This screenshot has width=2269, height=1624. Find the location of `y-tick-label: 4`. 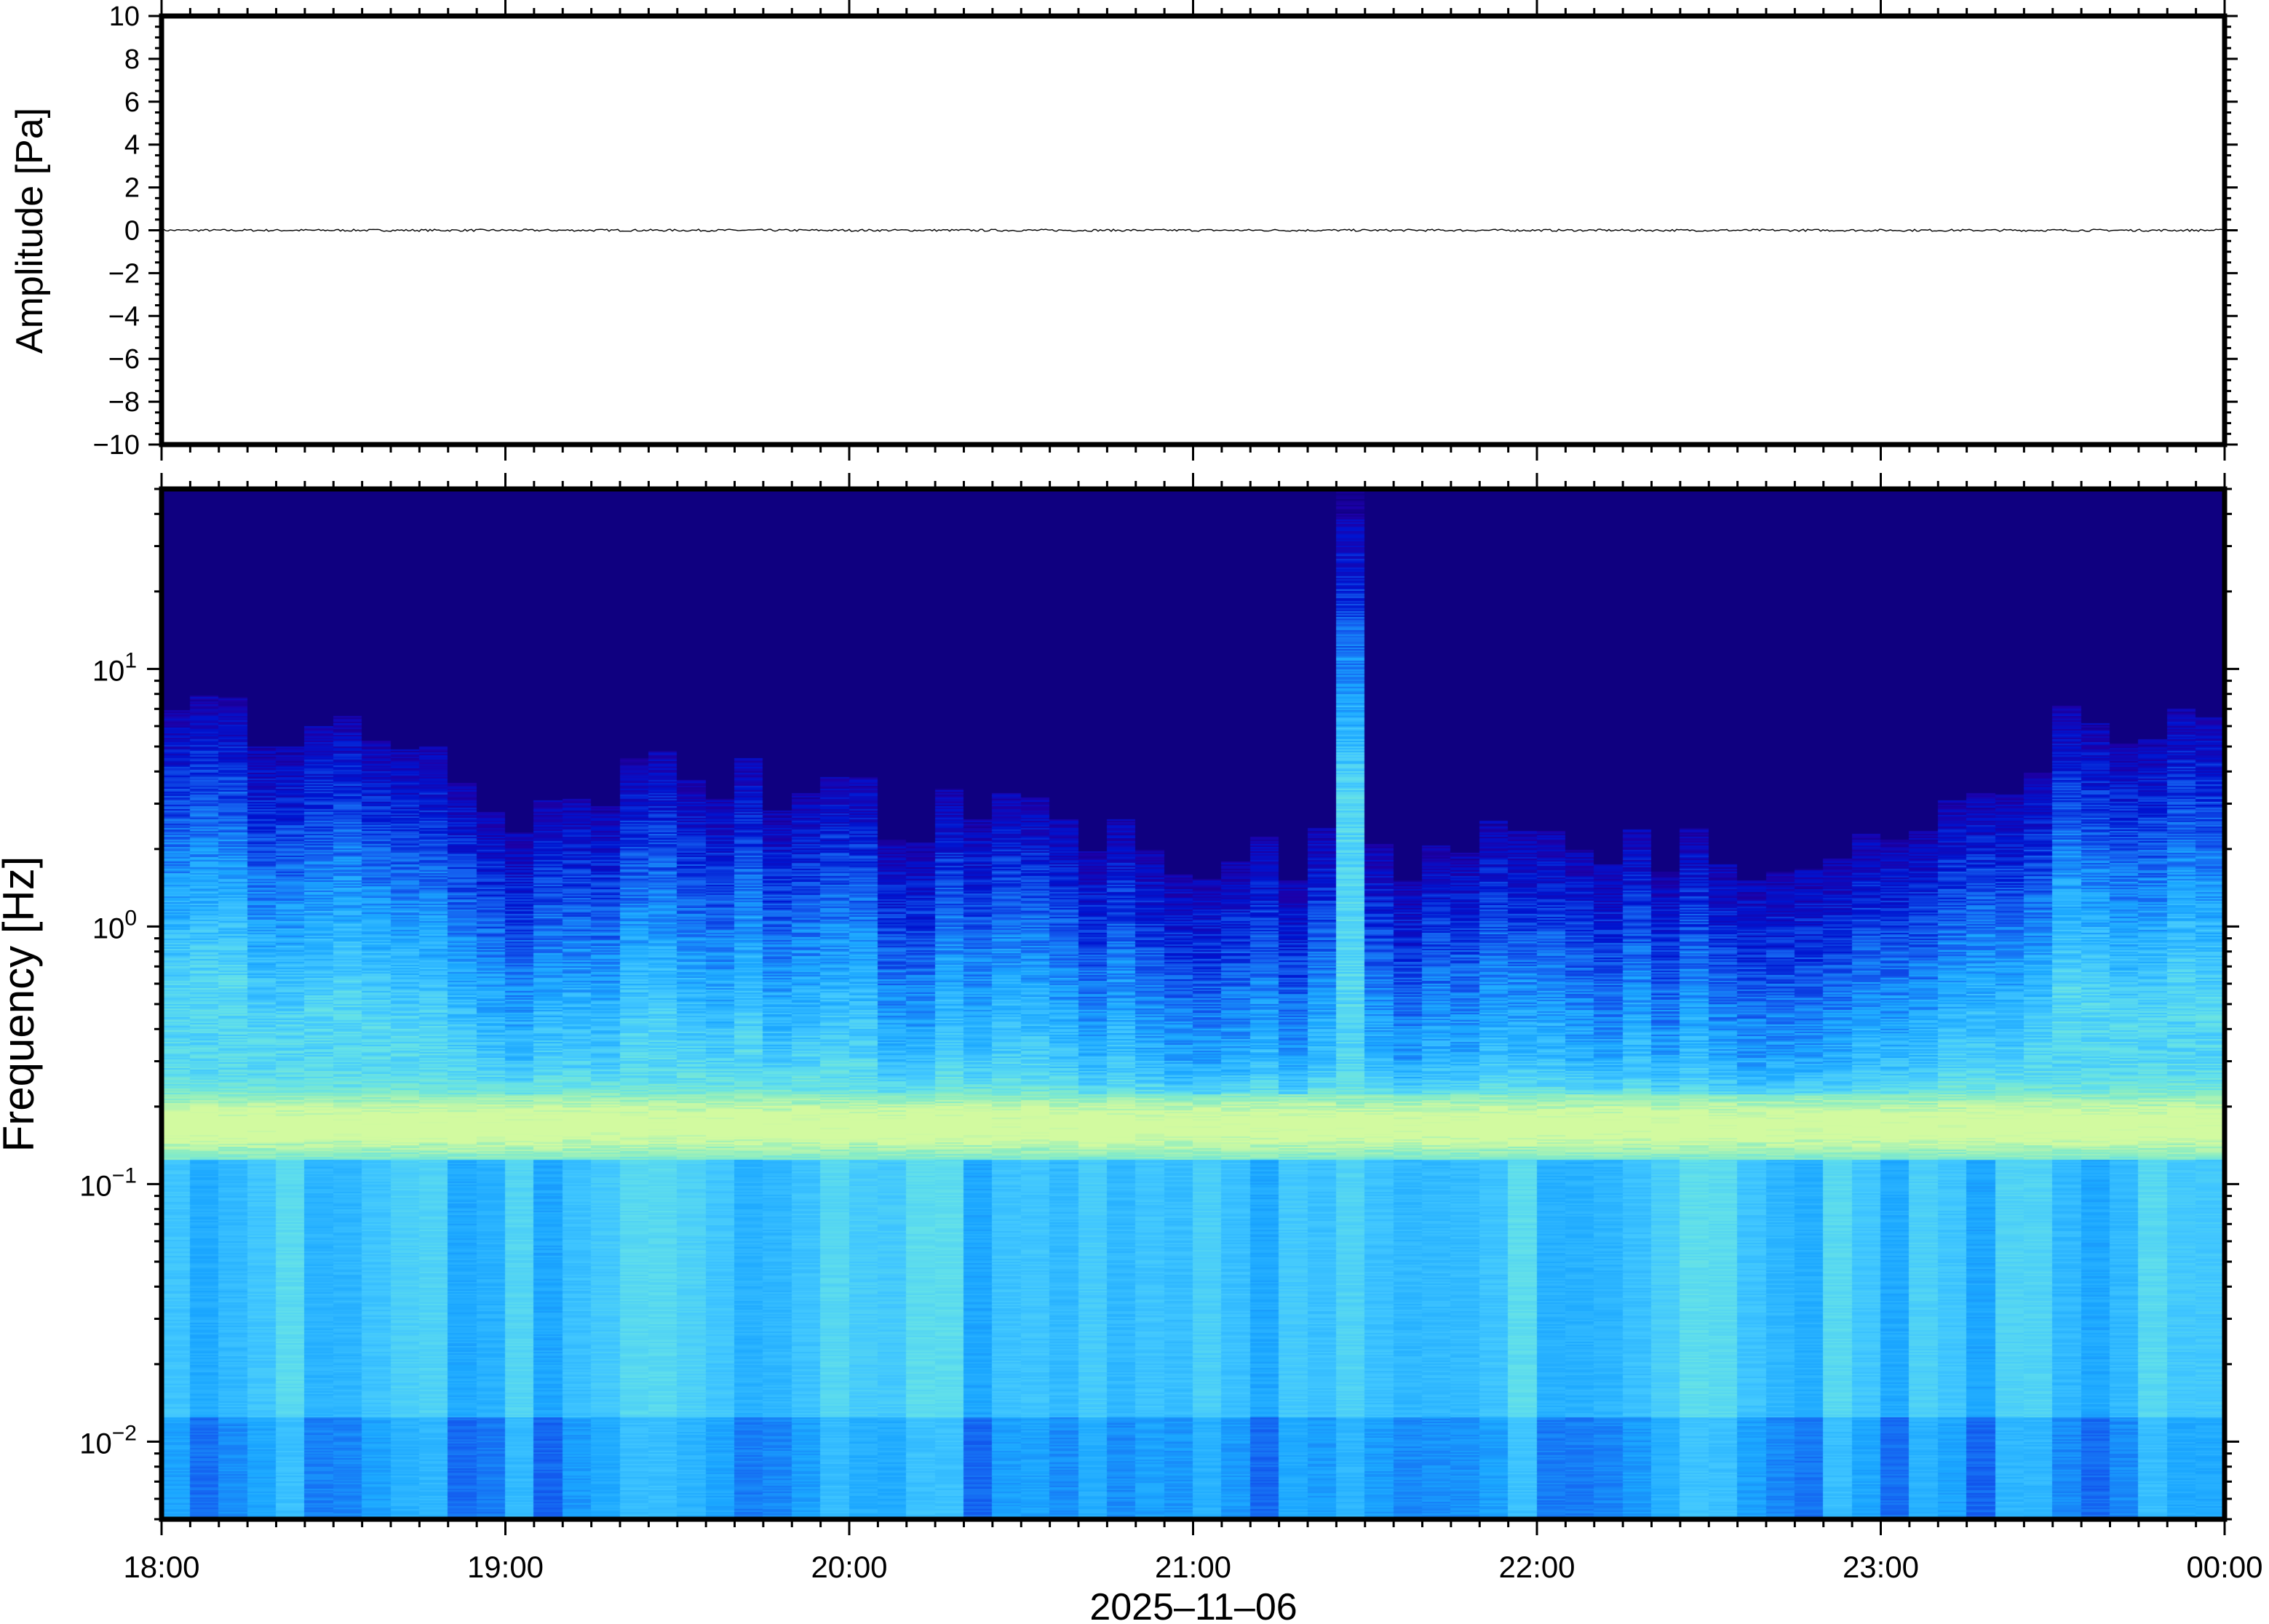

y-tick-label: 4 is located at coordinates (132, 145).